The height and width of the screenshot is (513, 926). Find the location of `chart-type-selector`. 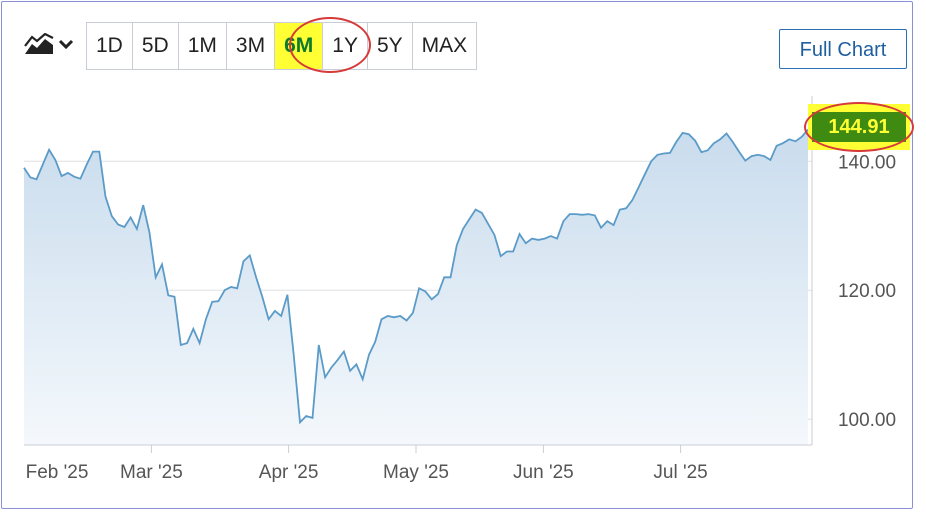

chart-type-selector is located at coordinates (55, 46).